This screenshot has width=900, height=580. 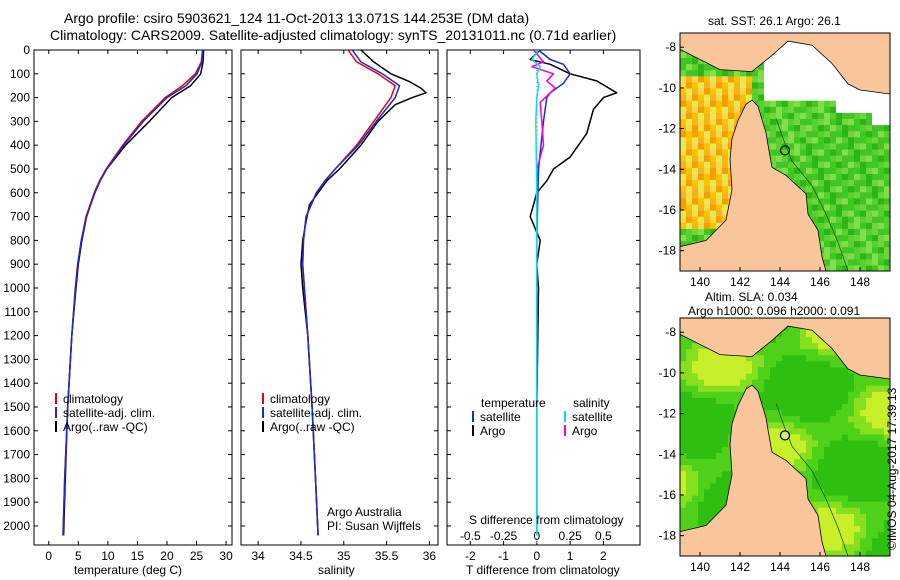 I want to click on sst-map-ytick-label: -16, so click(x=668, y=210).